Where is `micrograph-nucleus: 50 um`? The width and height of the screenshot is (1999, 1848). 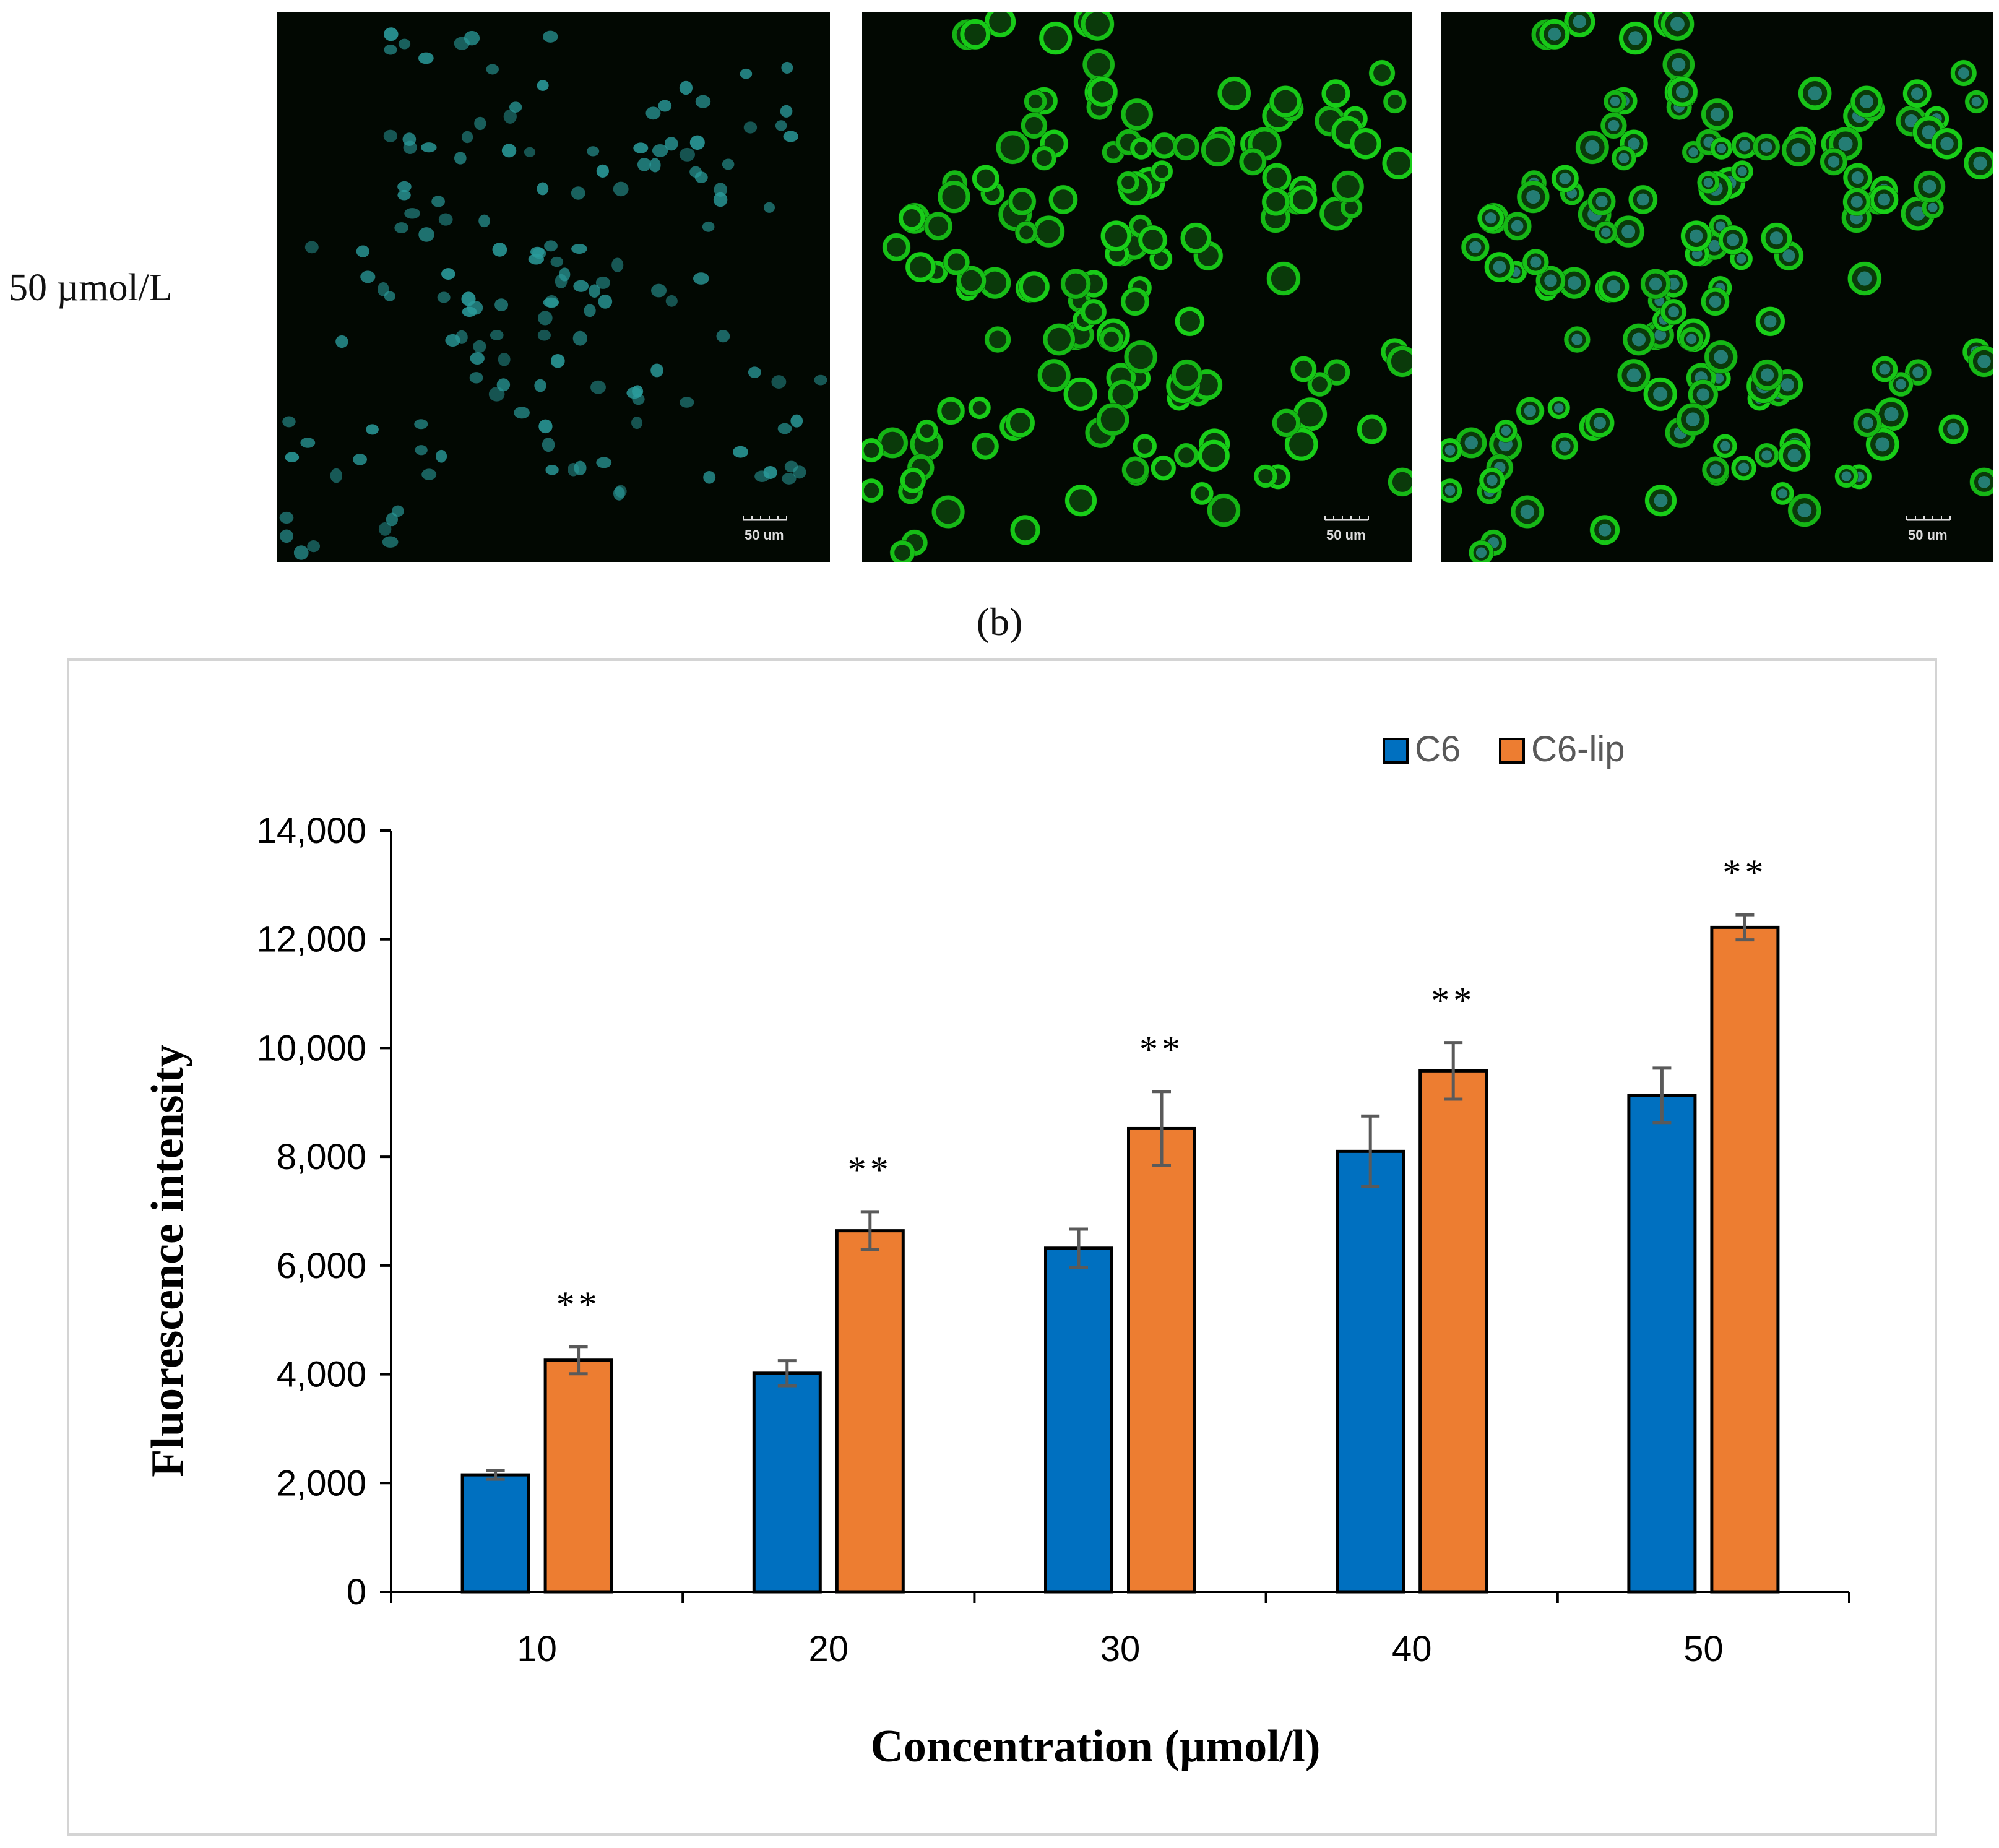 micrograph-nucleus: 50 um is located at coordinates (553, 287).